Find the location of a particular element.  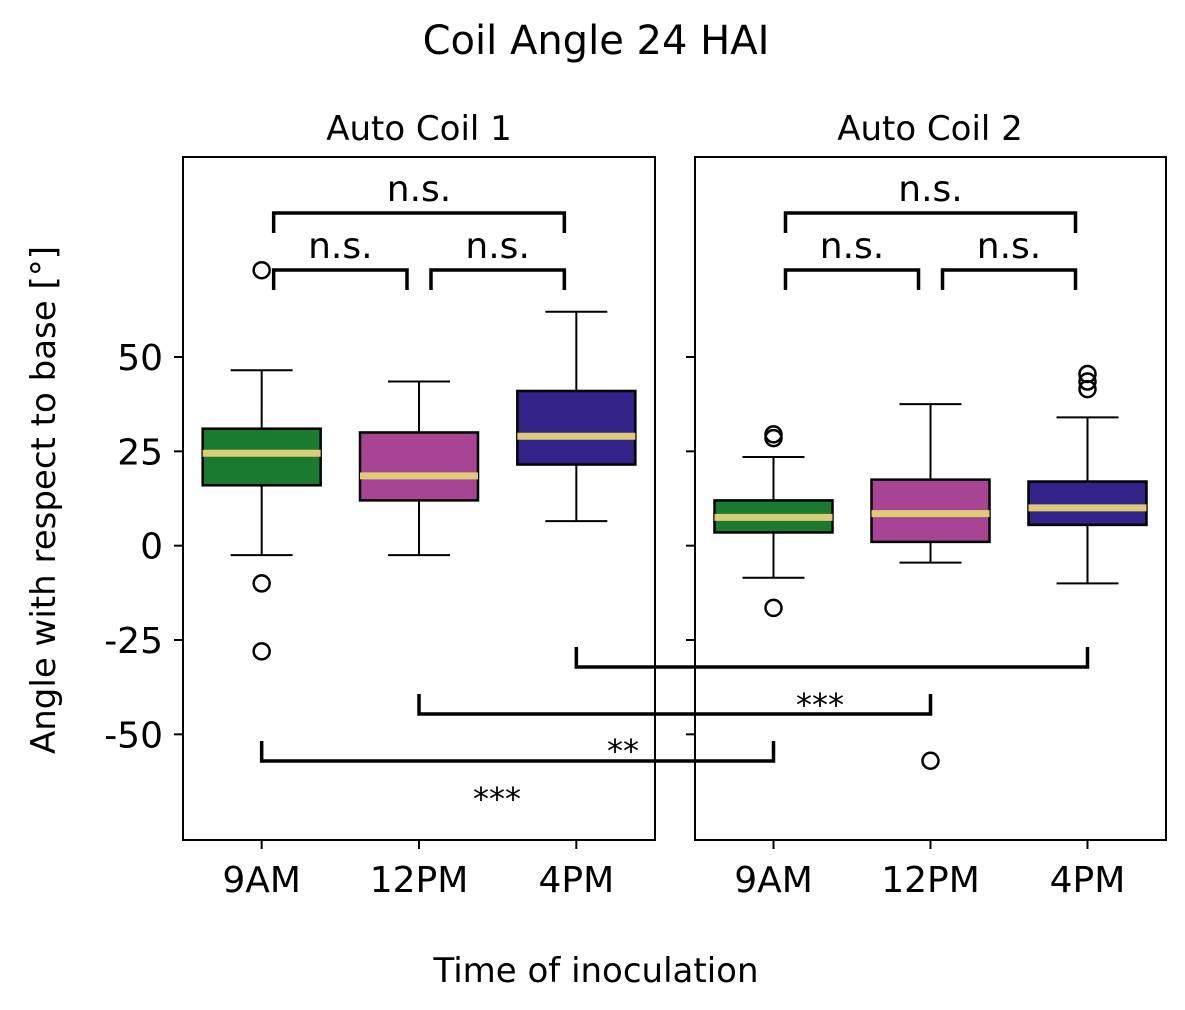

annotation-4pm-significance: *** is located at coordinates (497, 799).